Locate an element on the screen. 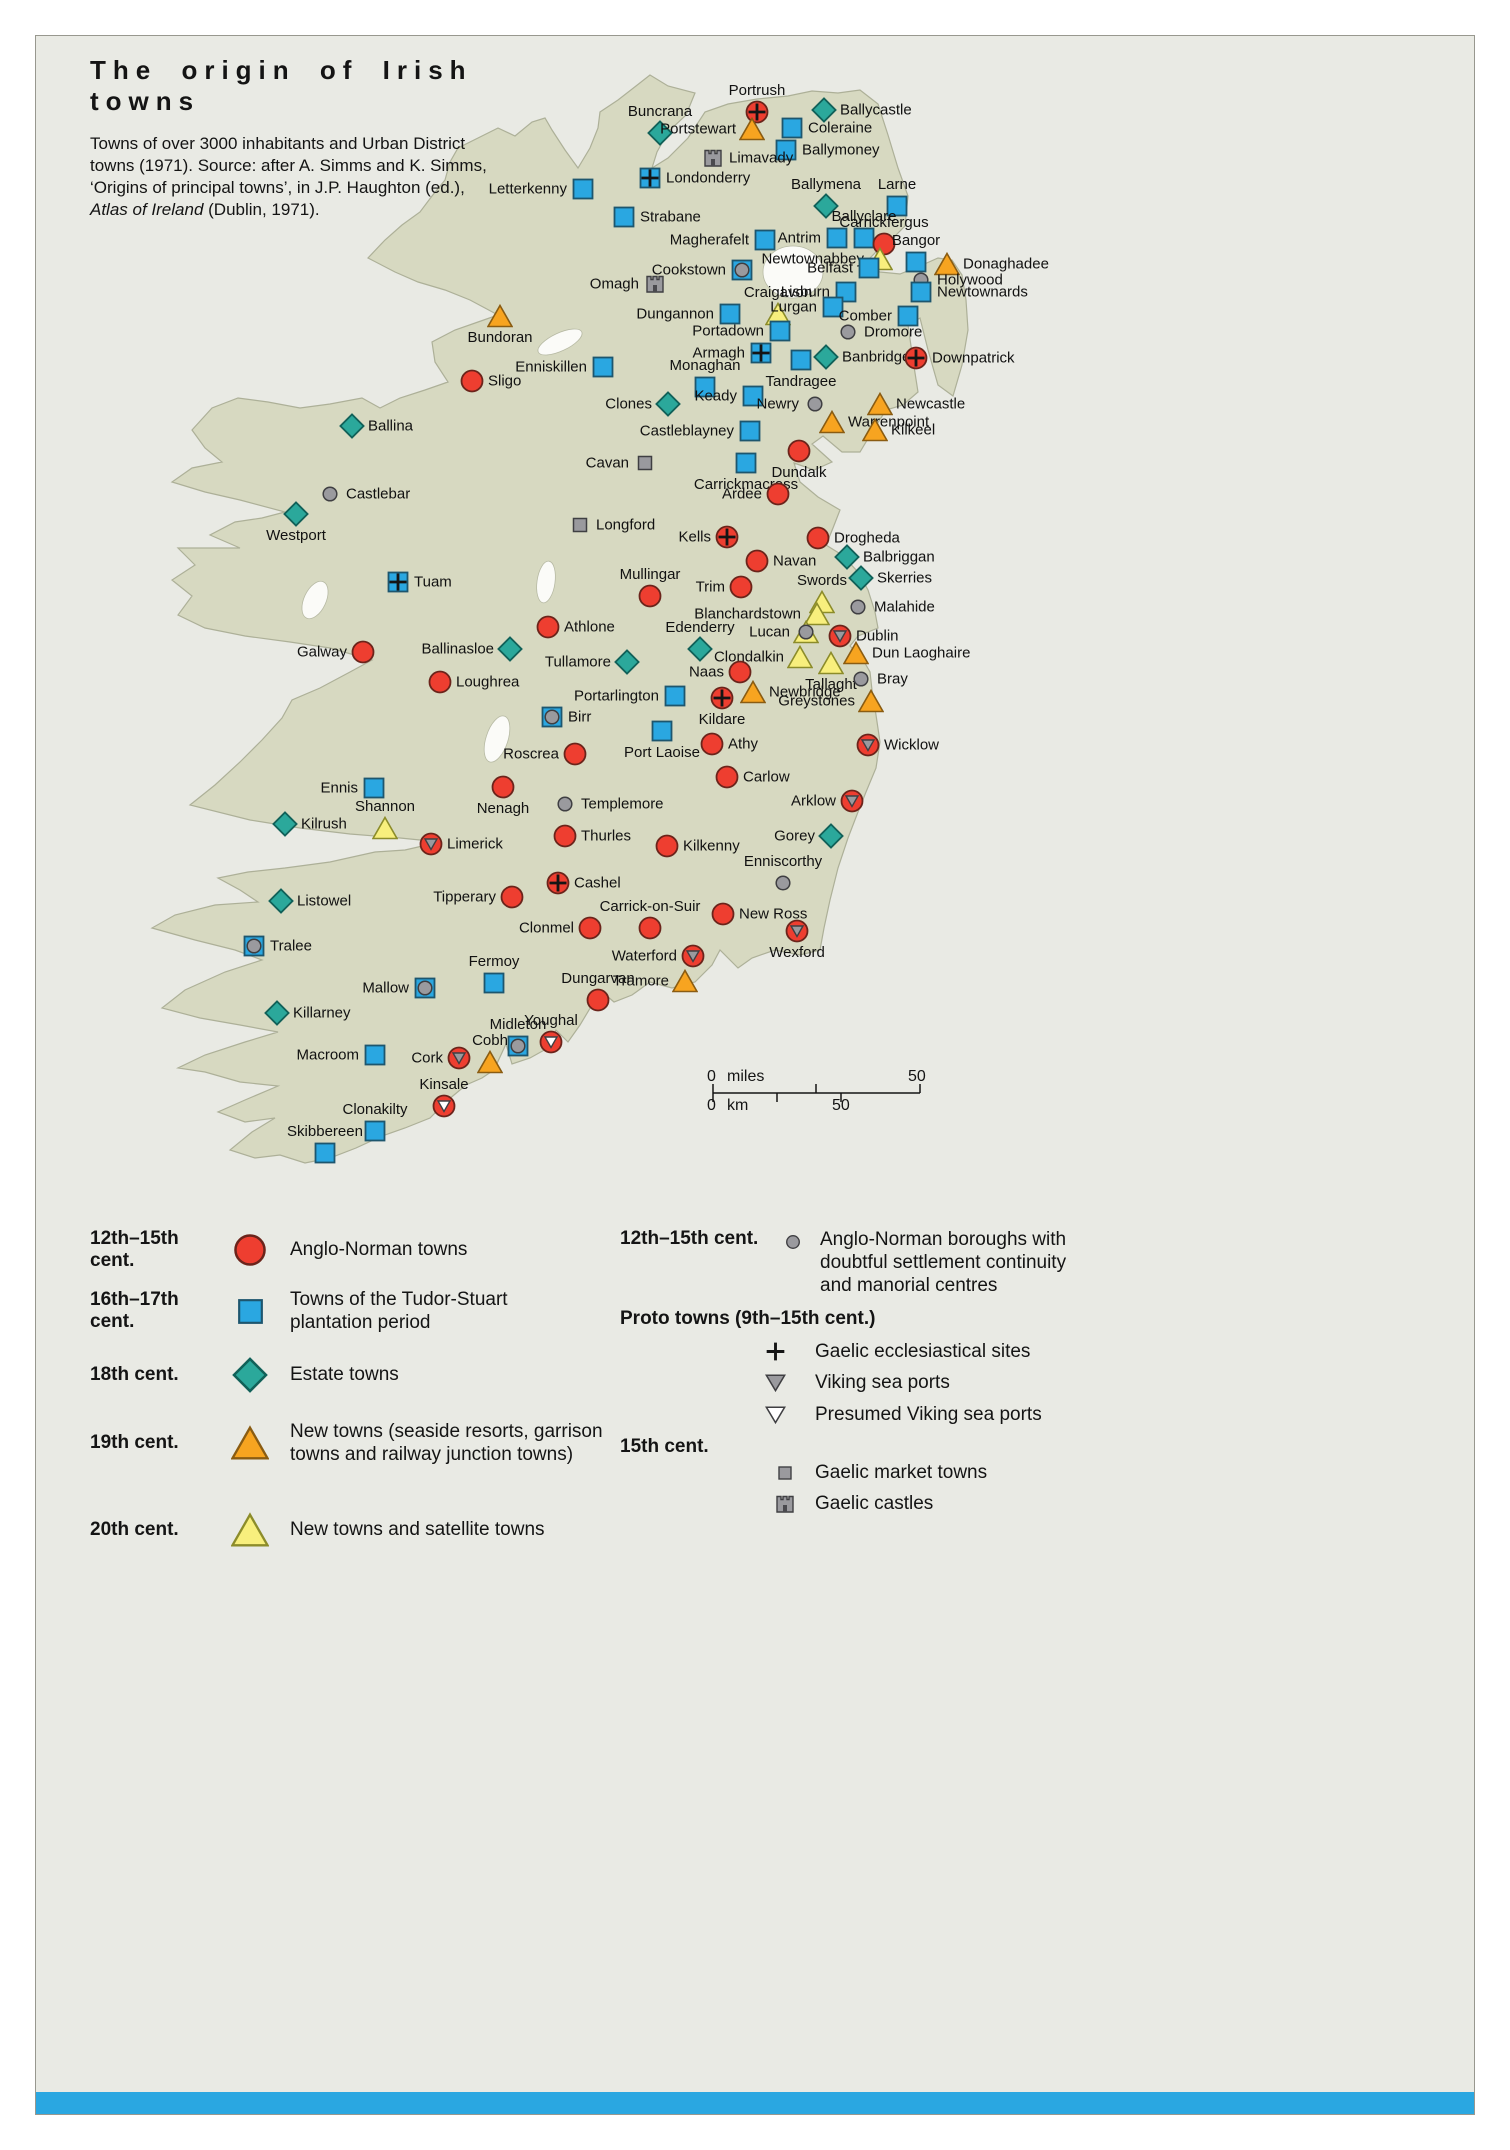 The height and width of the screenshot is (2150, 1510). town-label: Craigavon is located at coordinates (778, 292).